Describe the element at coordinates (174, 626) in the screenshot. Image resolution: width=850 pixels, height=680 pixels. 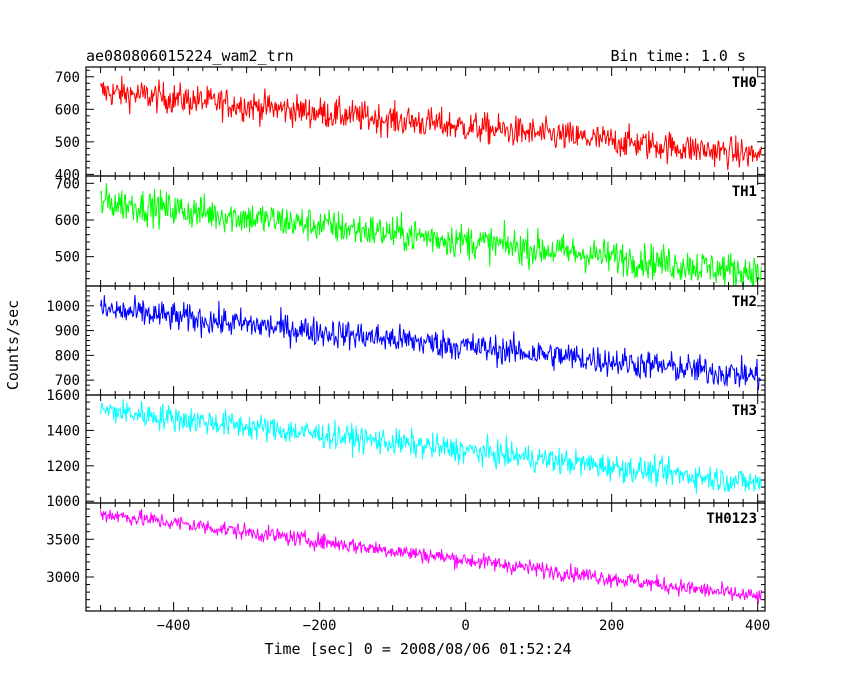
I see `x-tick-label: −400` at that location.